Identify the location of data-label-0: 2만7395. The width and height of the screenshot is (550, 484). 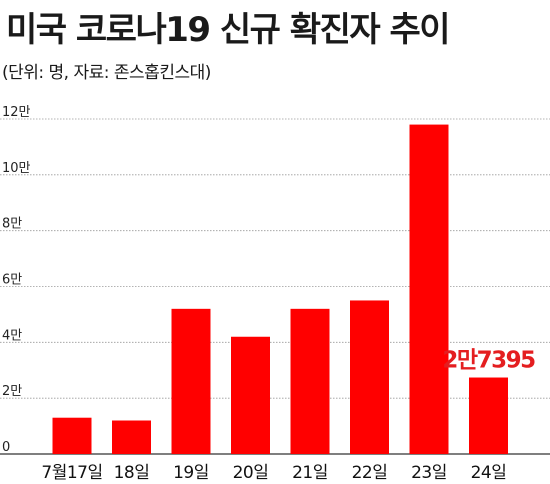
(488, 361).